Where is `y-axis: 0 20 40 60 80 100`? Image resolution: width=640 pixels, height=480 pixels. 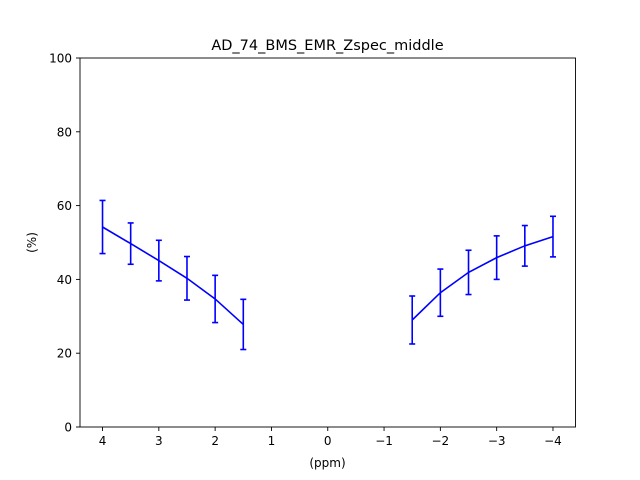
y-axis: 0 20 40 60 80 100 is located at coordinates (64, 243).